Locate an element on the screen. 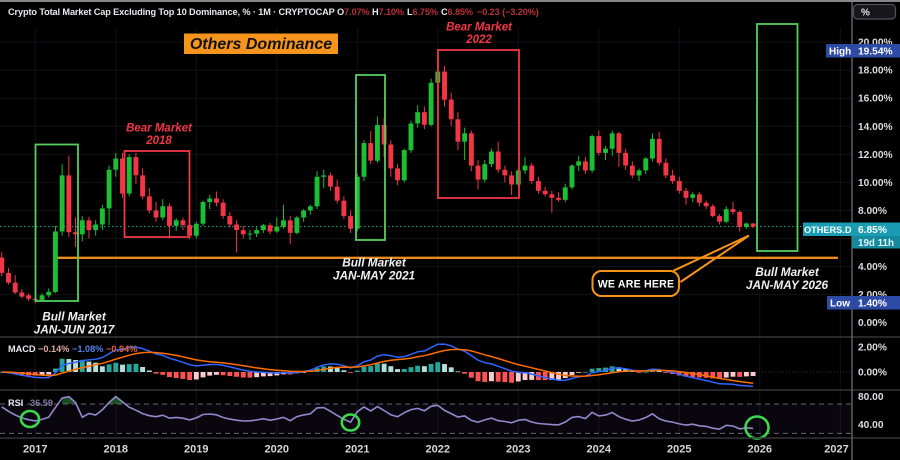 The height and width of the screenshot is (460, 900). svg-text: 10.00% is located at coordinates (875, 183).